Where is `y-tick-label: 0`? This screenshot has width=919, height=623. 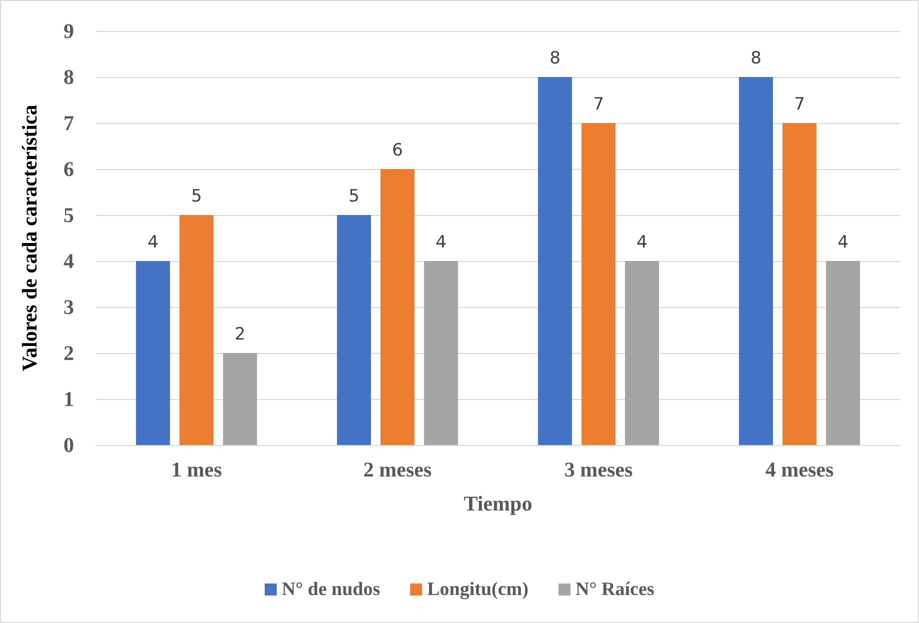 y-tick-label: 0 is located at coordinates (69, 445).